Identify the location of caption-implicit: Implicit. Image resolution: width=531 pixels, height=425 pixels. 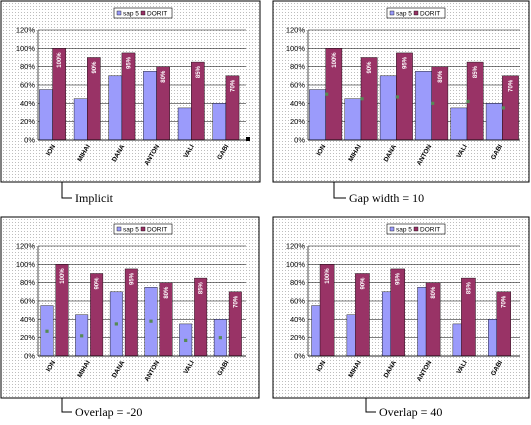
(94, 198).